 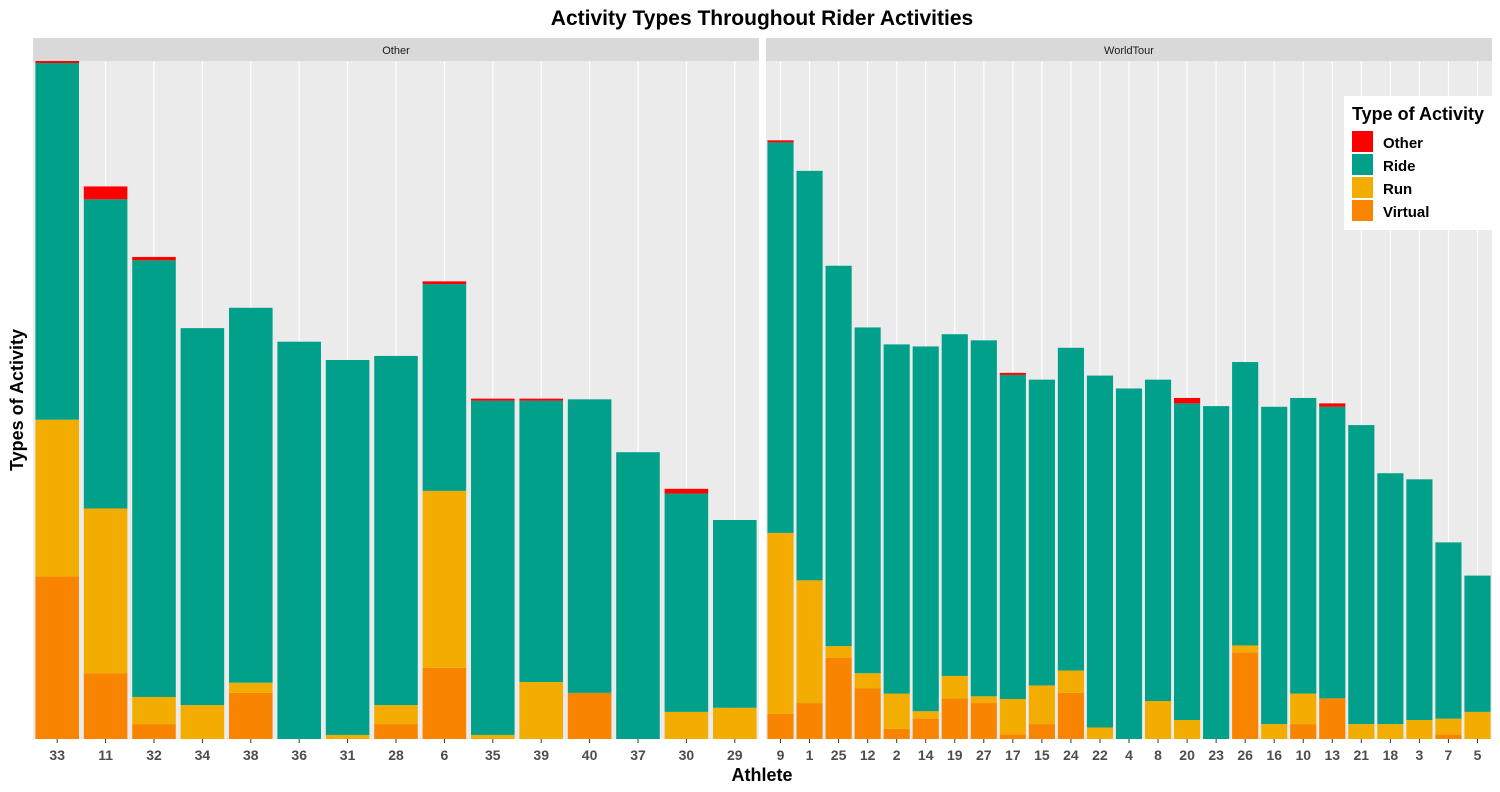 What do you see at coordinates (1403, 143) in the screenshot?
I see `legend-label-other: Other` at bounding box center [1403, 143].